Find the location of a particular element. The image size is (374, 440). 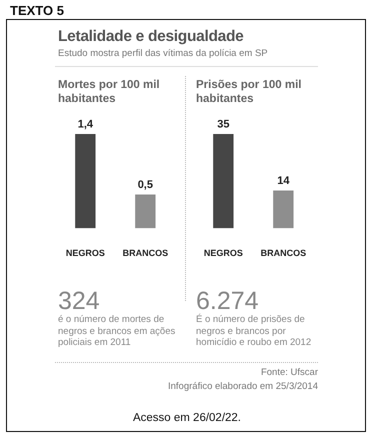

text: 324 is located at coordinates (79, 301).